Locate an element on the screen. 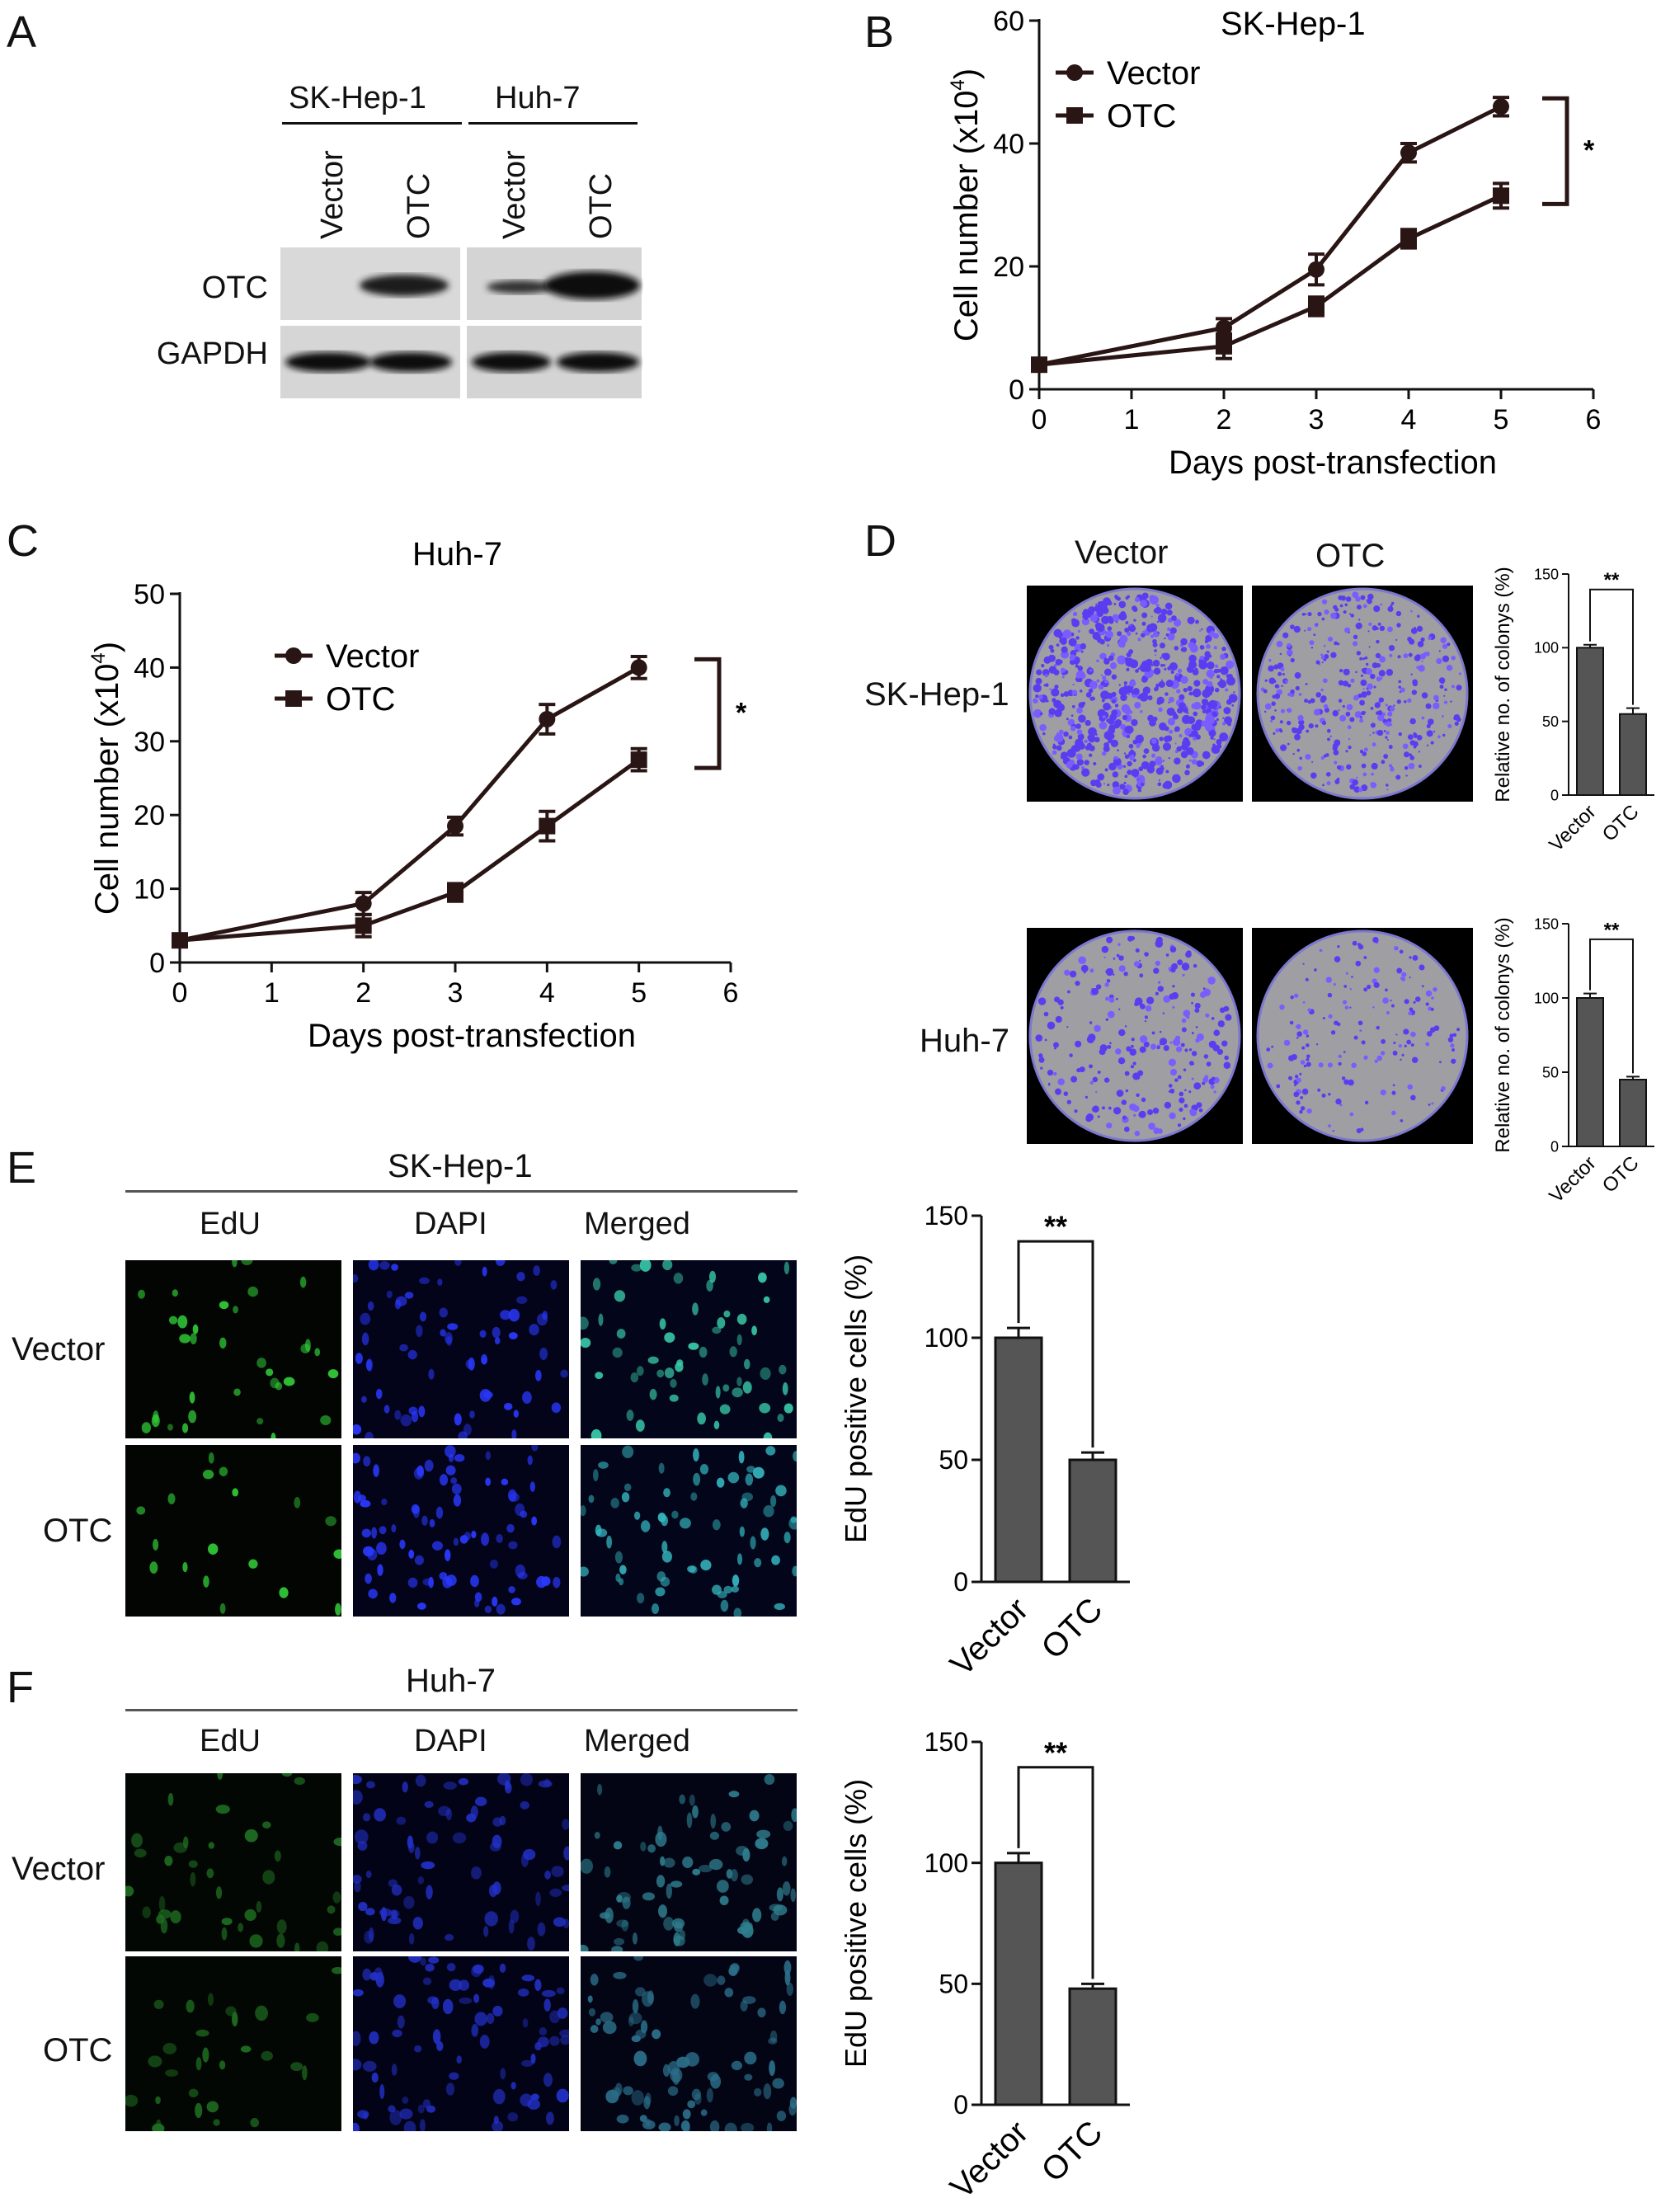 The width and height of the screenshot is (1675, 2212). chart-title: Huh-7 is located at coordinates (457, 554).